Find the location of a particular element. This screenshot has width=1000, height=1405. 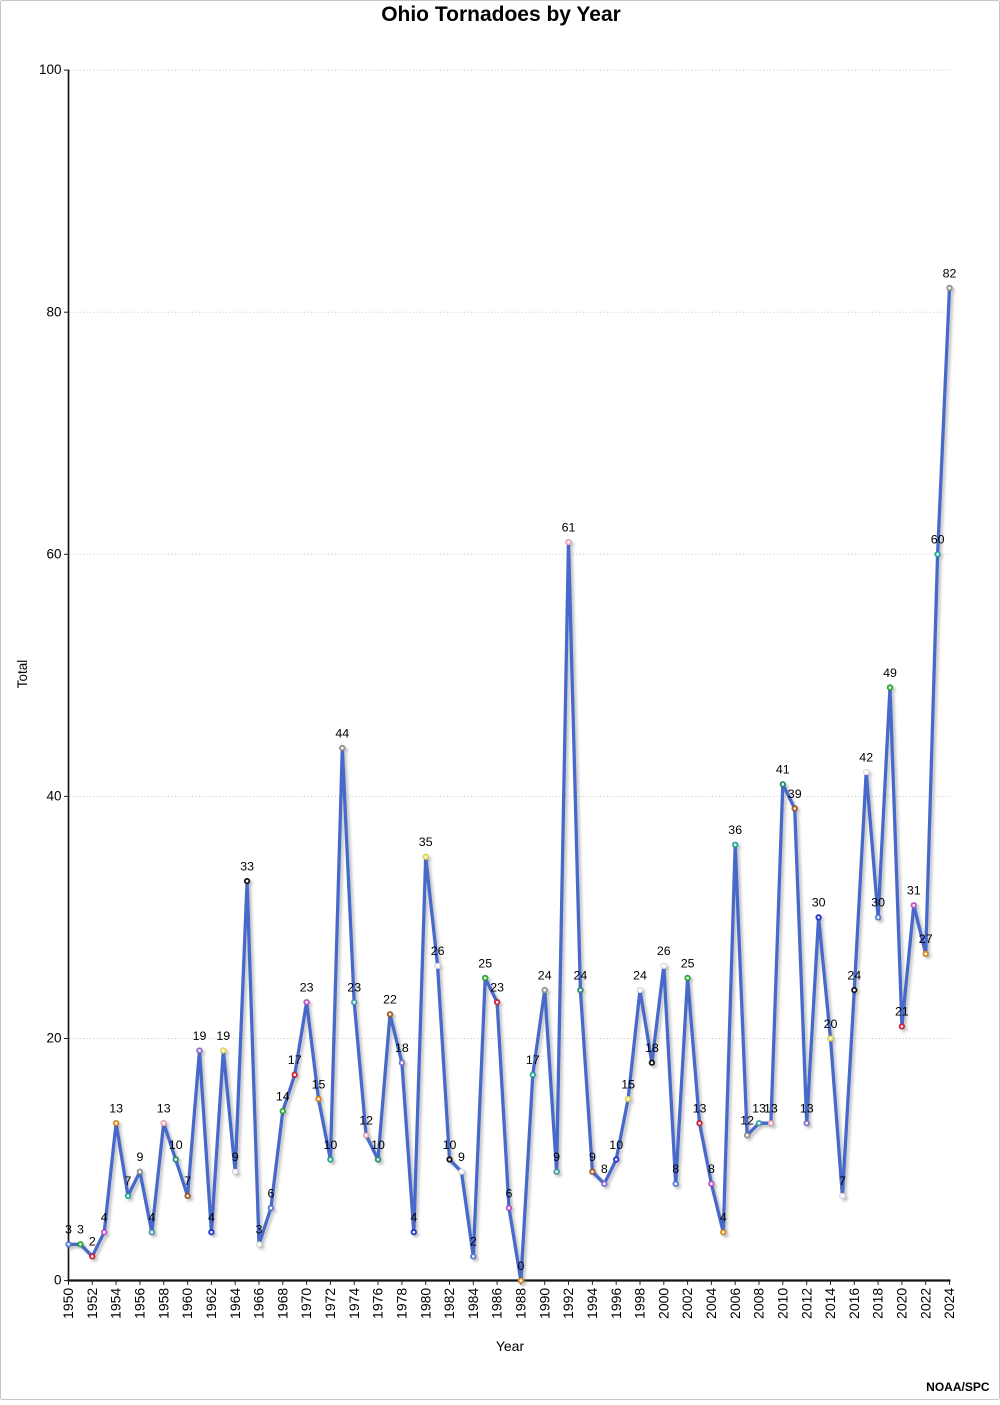

svg-text: 1952 is located at coordinates (92, 1303).